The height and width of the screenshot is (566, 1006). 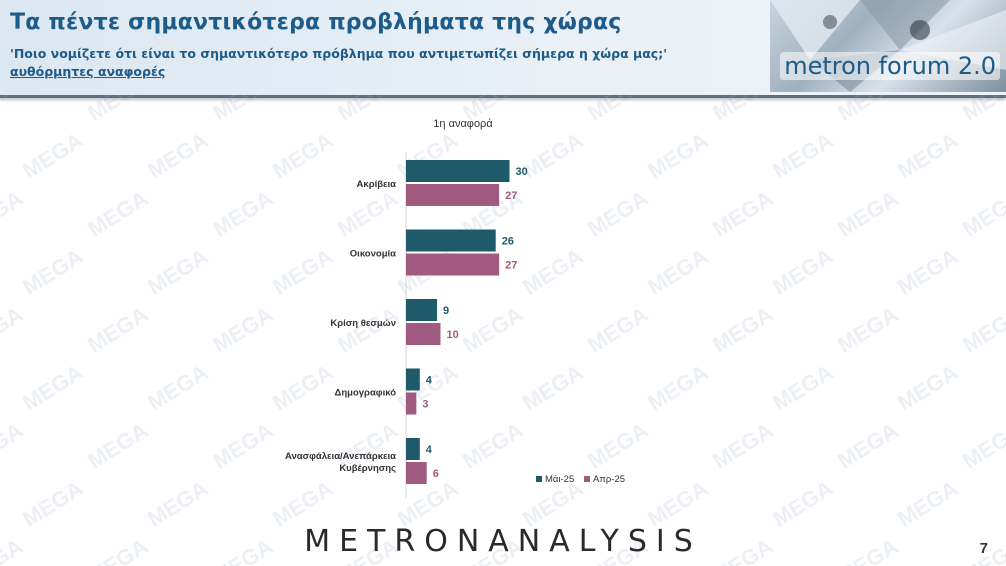 What do you see at coordinates (453, 335) in the screenshot?
I see `data-label: 10` at bounding box center [453, 335].